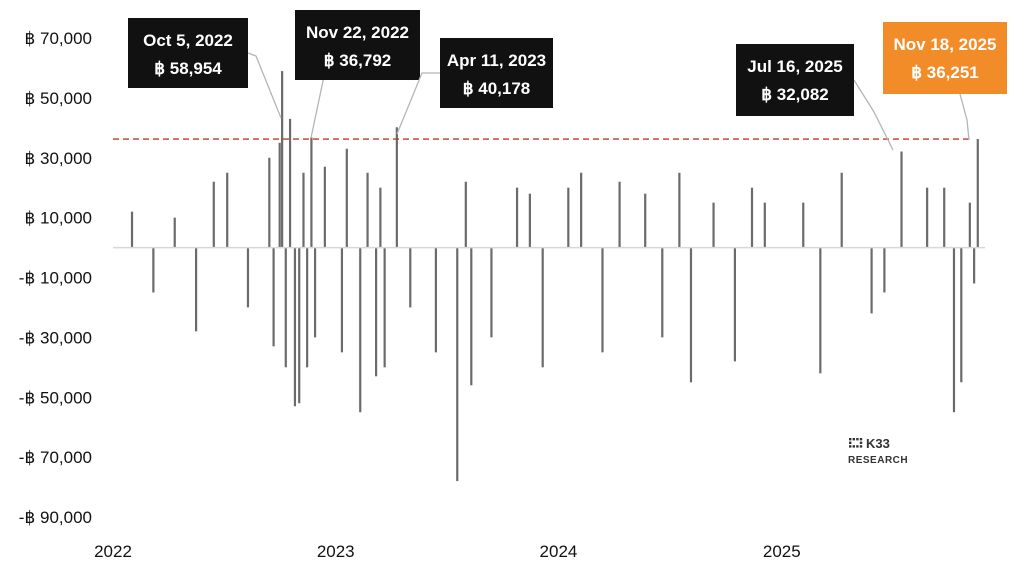  I want to click on annotation-date: Jul 16, 2025, so click(794, 66).